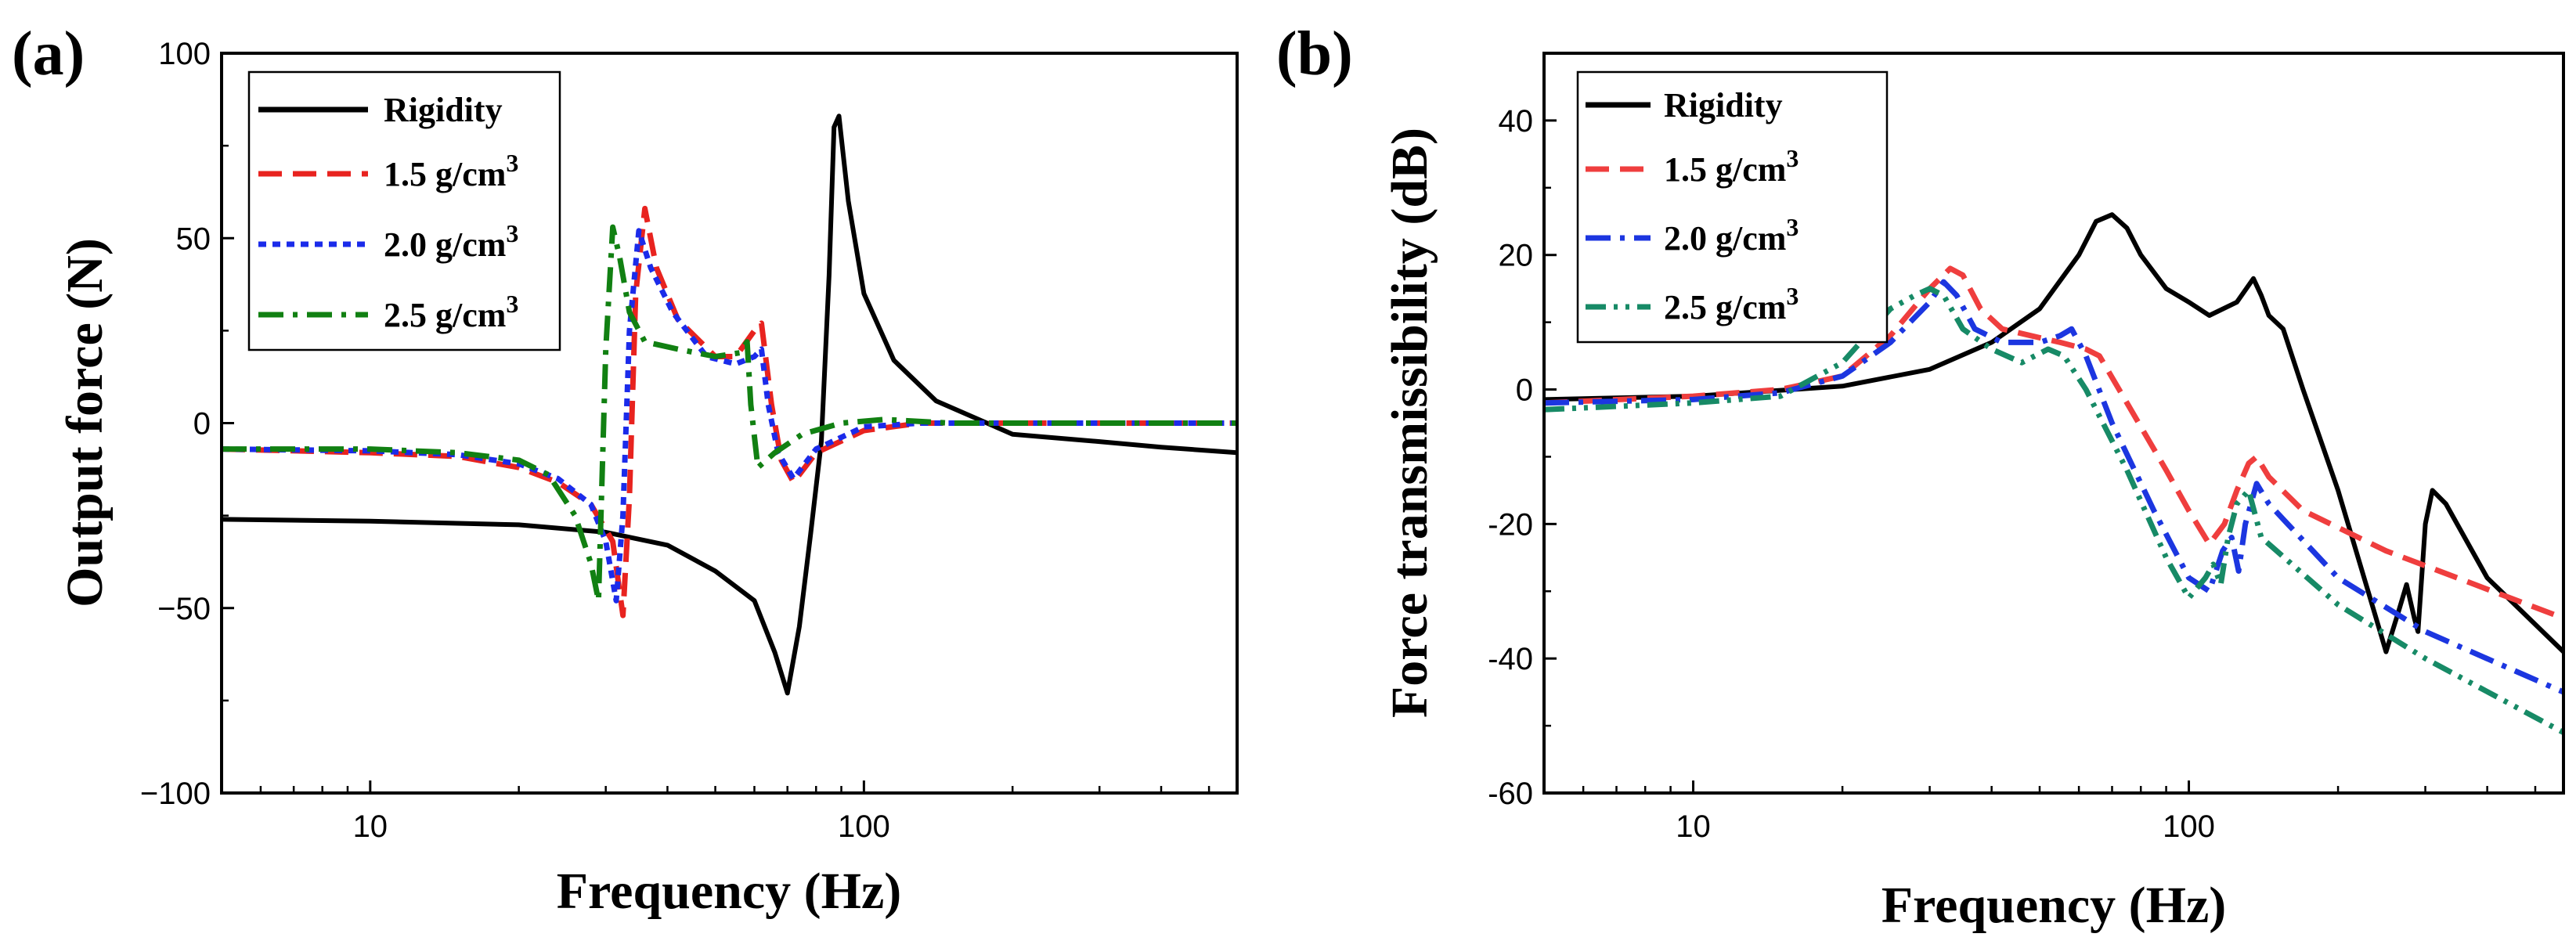  I want to click on legend-entry-a-0: Rigidity, so click(380, 110).